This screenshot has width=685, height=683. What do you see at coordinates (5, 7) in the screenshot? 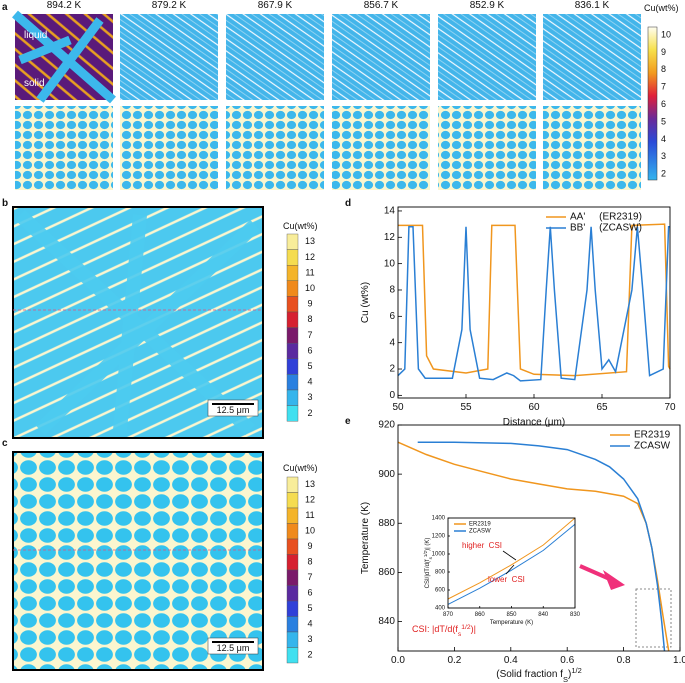
I see `panel-label: a` at bounding box center [5, 7].